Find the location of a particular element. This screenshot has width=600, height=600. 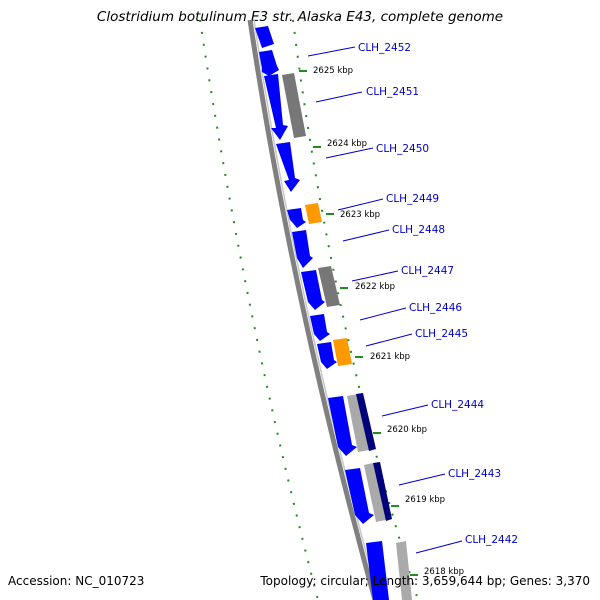

tick-label: 2618 kbp is located at coordinates (444, 572).